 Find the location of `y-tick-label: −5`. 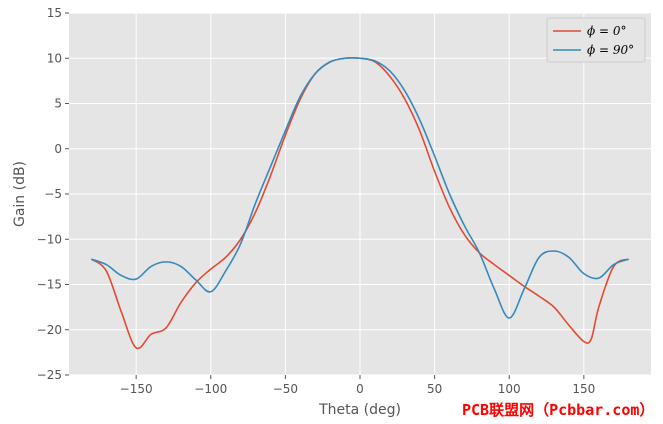

y-tick-label: −5 is located at coordinates (53, 194).